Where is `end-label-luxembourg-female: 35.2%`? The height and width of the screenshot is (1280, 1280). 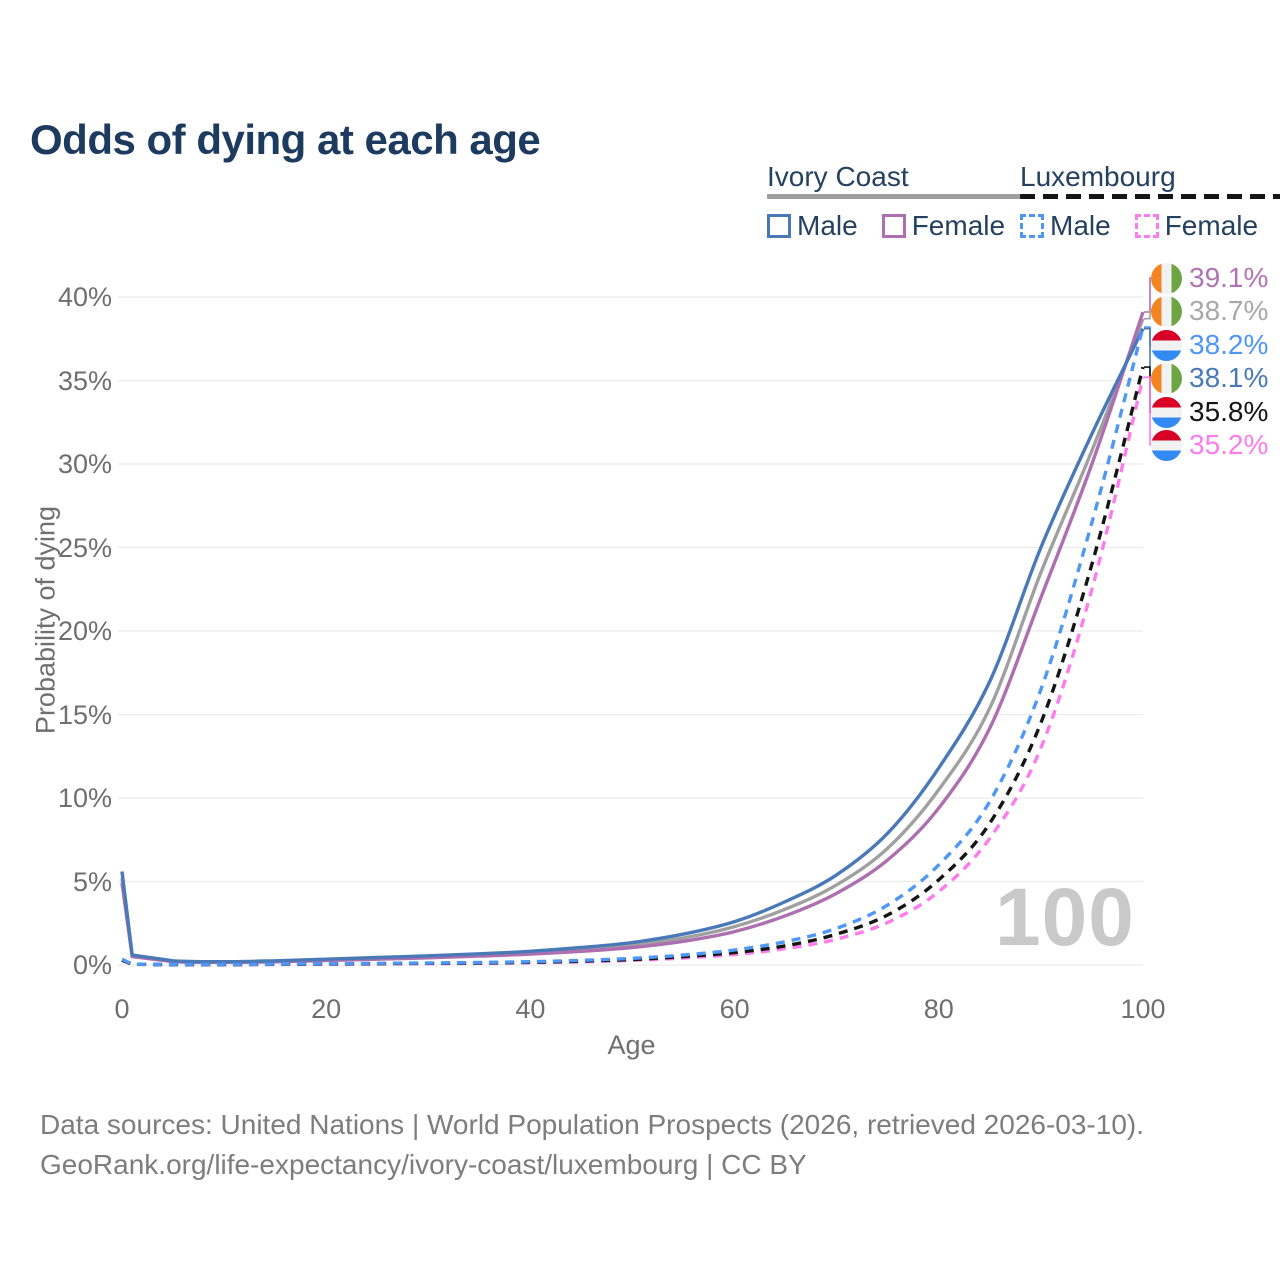
end-label-luxembourg-female: 35.2% is located at coordinates (1209, 445).